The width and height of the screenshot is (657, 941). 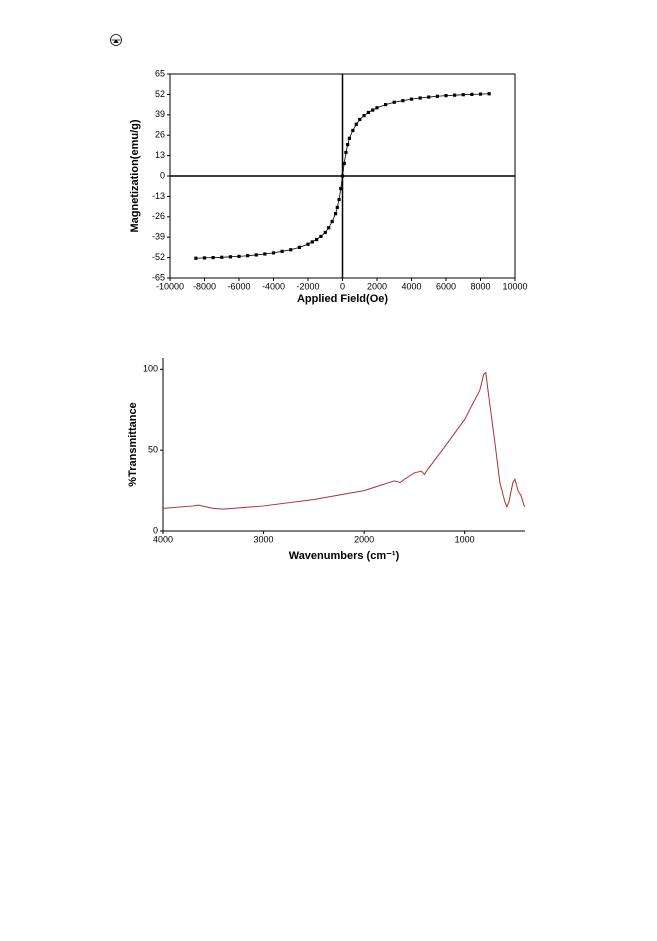 What do you see at coordinates (158, 216) in the screenshot?
I see `y-tick-label: -26` at bounding box center [158, 216].